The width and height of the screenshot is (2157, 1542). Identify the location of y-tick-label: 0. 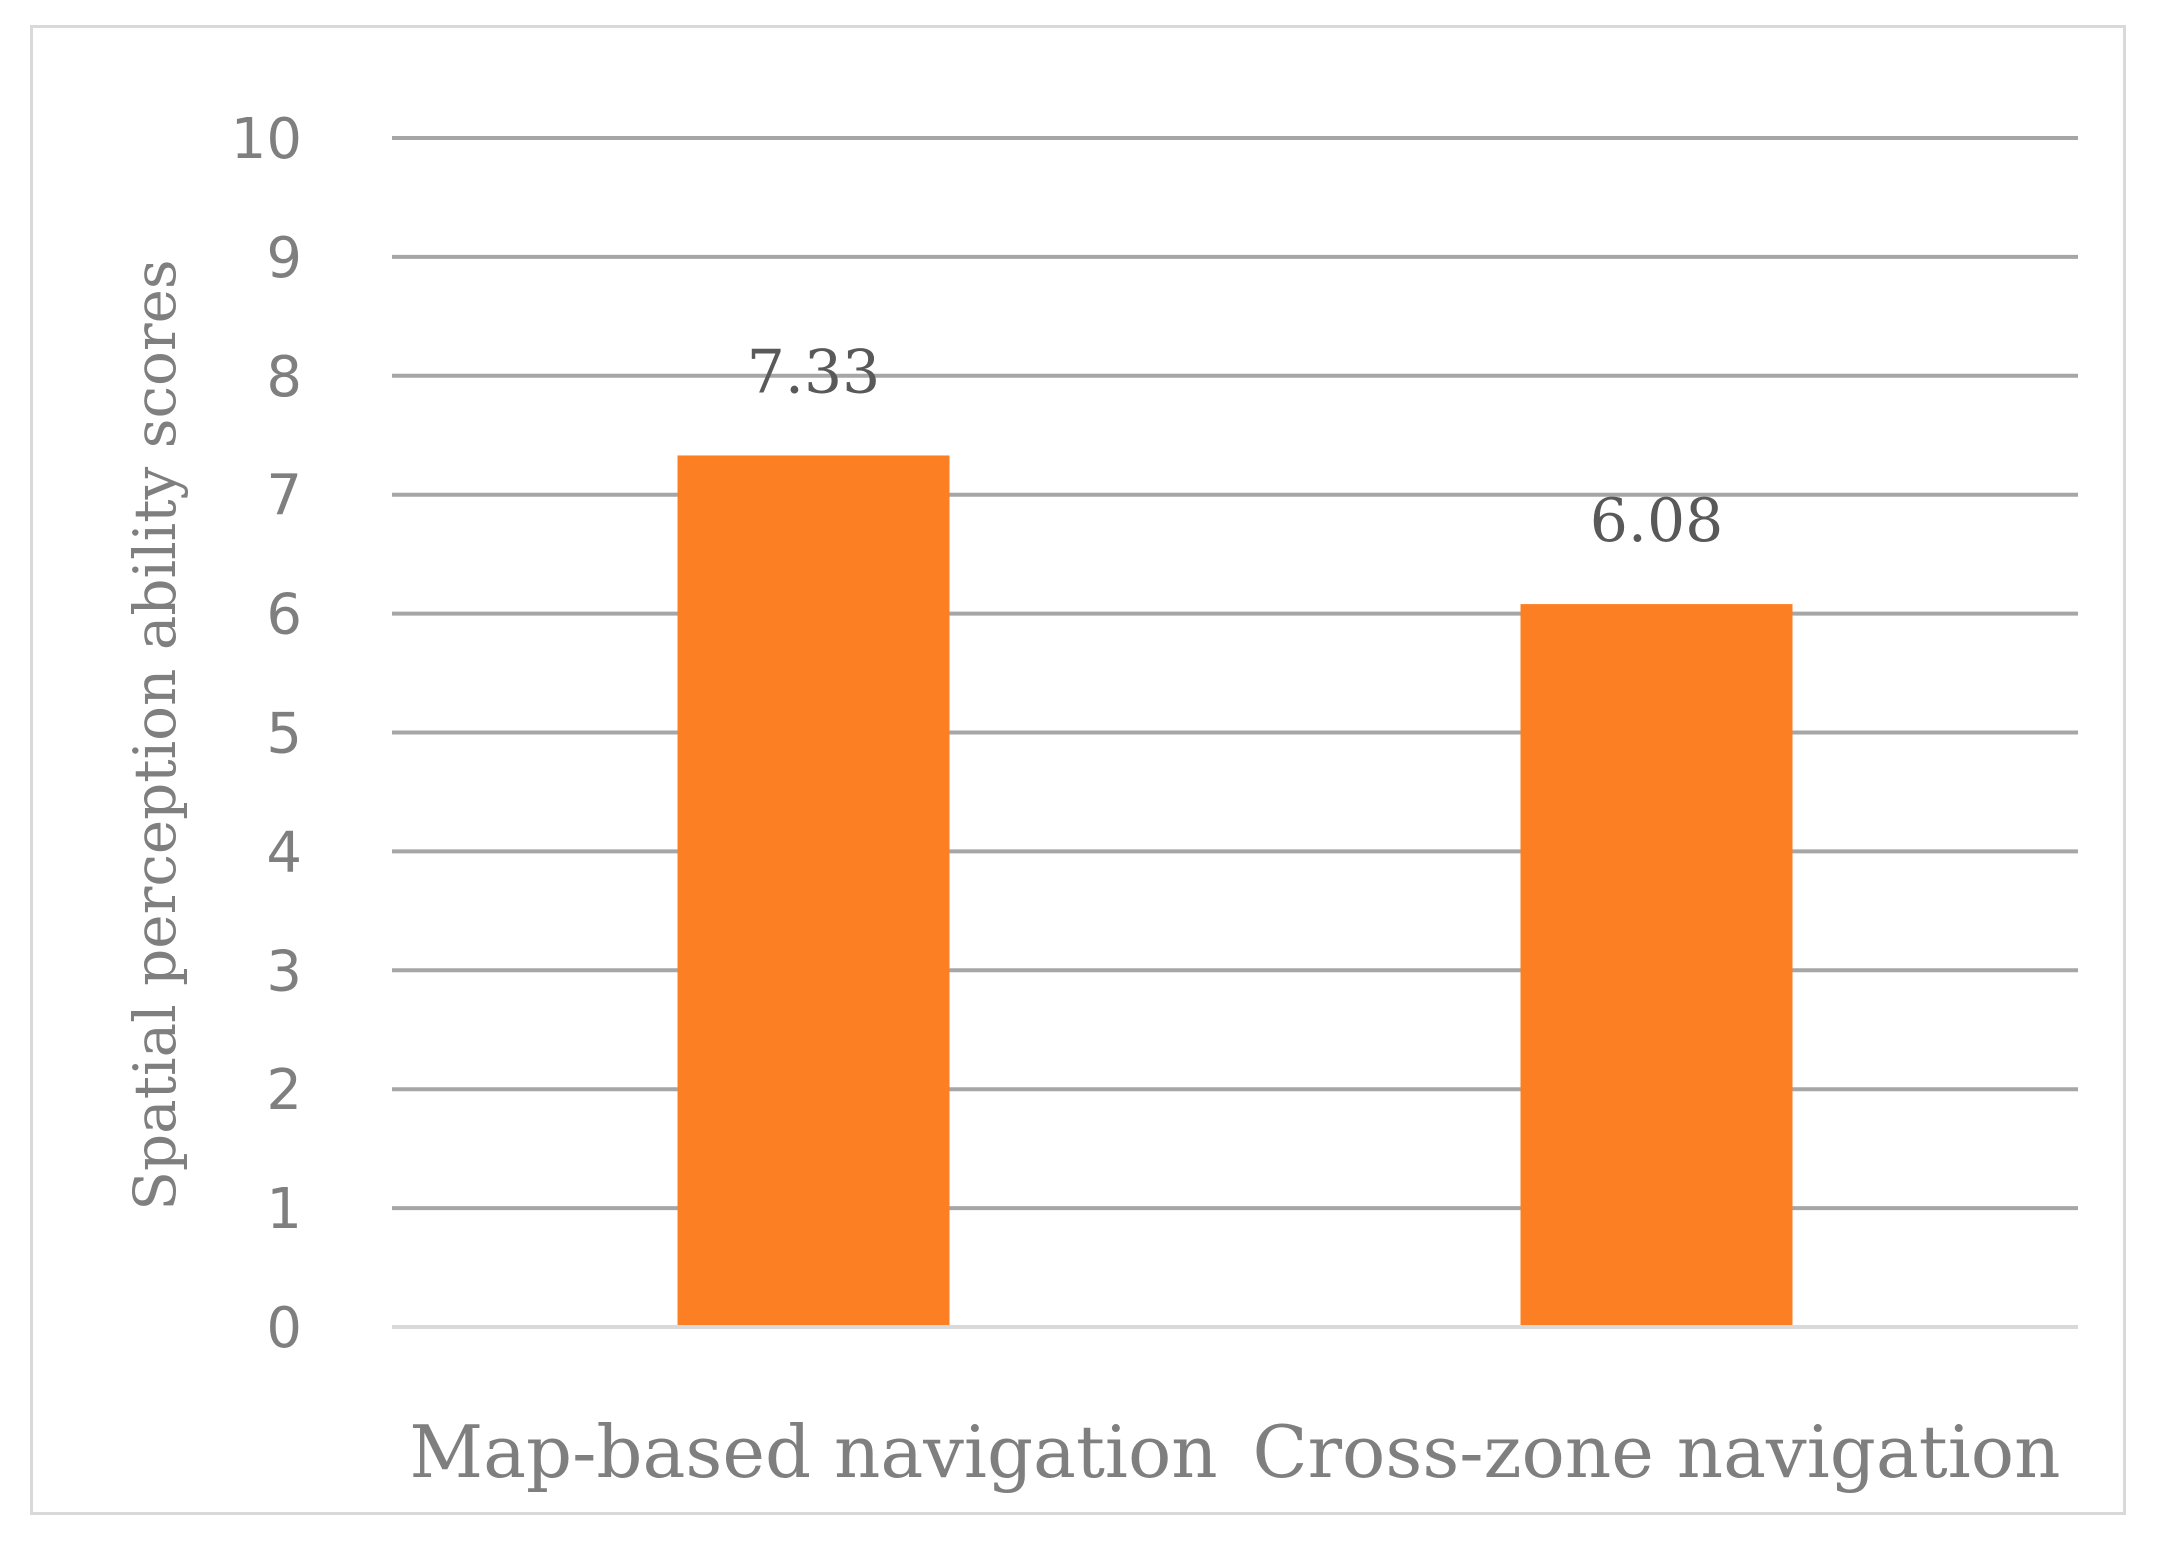
(284, 1328).